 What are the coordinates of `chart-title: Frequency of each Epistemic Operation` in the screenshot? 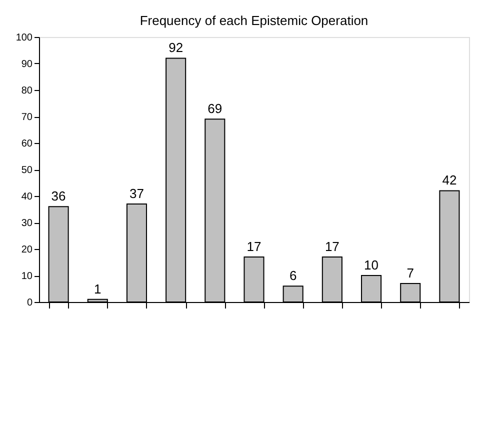 It's located at (254, 20).